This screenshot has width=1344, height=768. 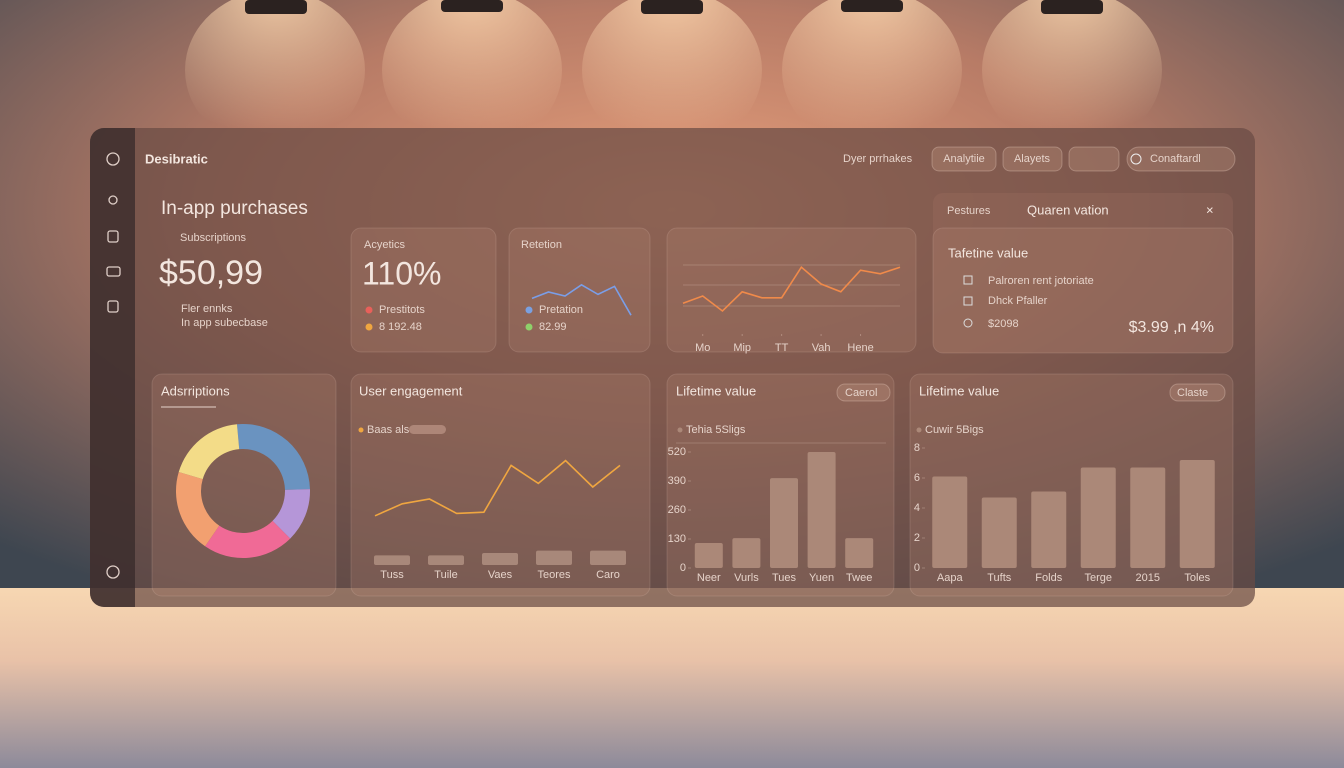 What do you see at coordinates (195, 390) in the screenshot?
I see `card-title: Adsrriptions` at bounding box center [195, 390].